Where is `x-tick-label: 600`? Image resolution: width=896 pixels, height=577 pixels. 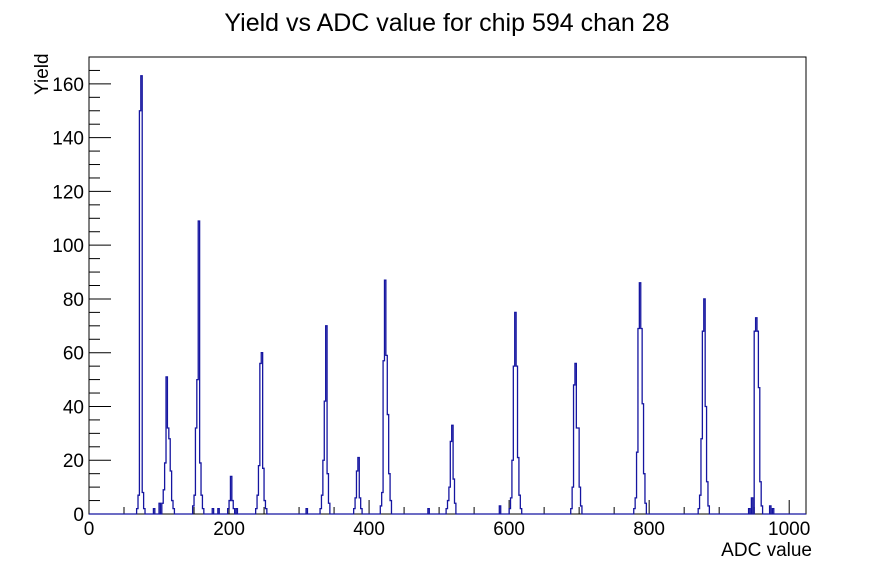 x-tick-label: 600 is located at coordinates (509, 529).